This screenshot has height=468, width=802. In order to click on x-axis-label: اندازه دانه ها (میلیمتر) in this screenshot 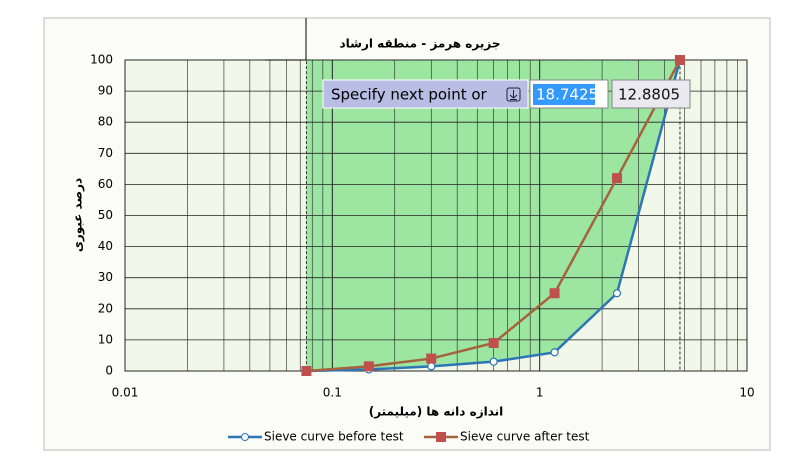, I will do `click(436, 412)`.